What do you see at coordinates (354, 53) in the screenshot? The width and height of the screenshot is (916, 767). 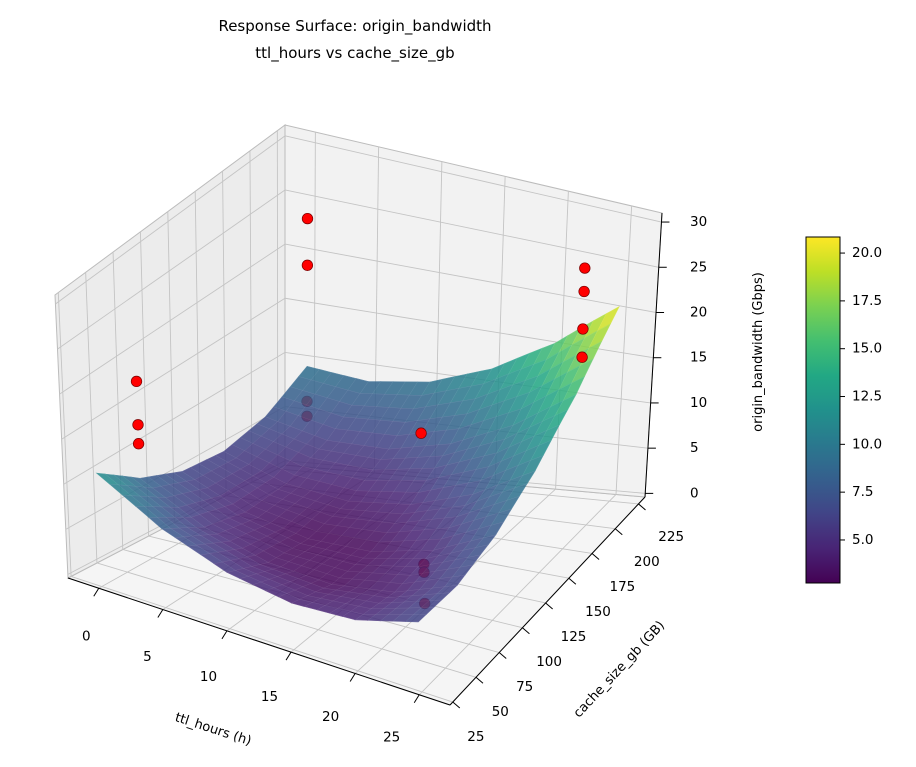 I see `chart-title-line-2: ttl_hours vs cache_size_gb` at bounding box center [354, 53].